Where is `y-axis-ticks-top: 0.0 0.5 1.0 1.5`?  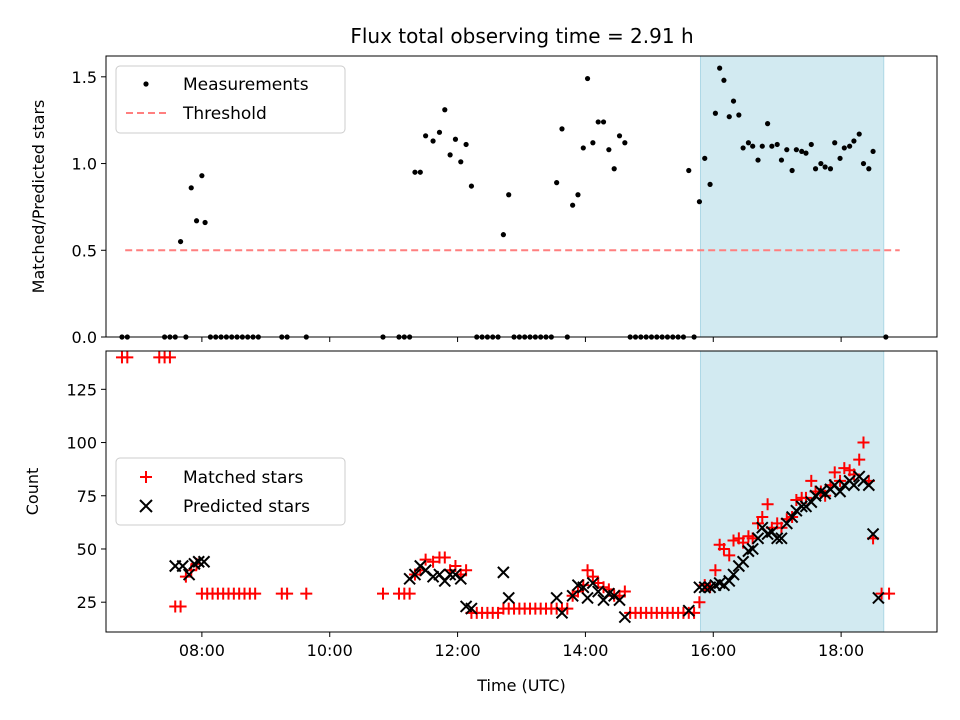 y-axis-ticks-top: 0.0 0.5 1.0 1.5 is located at coordinates (89, 207).